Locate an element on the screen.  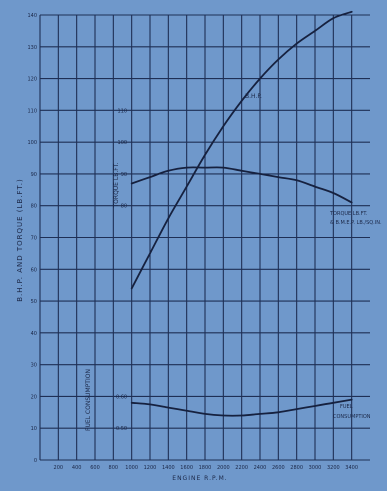
x-tick-label: 1400 is located at coordinates (168, 468).